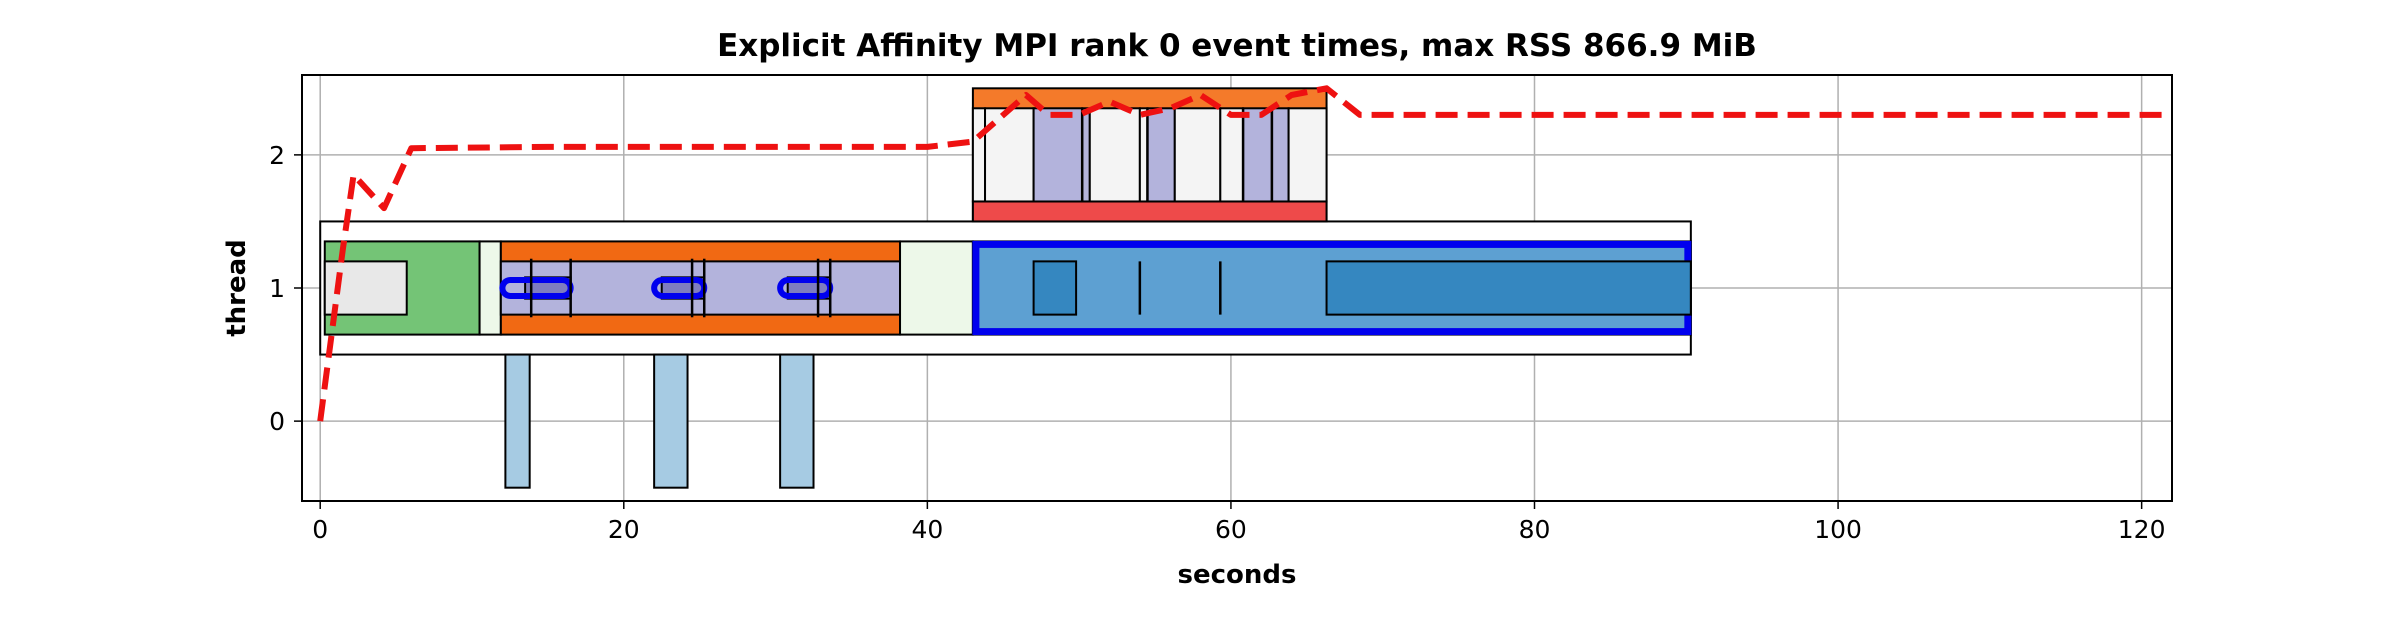 The height and width of the screenshot is (625, 2400). I want to click on x-tick-label: 60, so click(1231, 529).